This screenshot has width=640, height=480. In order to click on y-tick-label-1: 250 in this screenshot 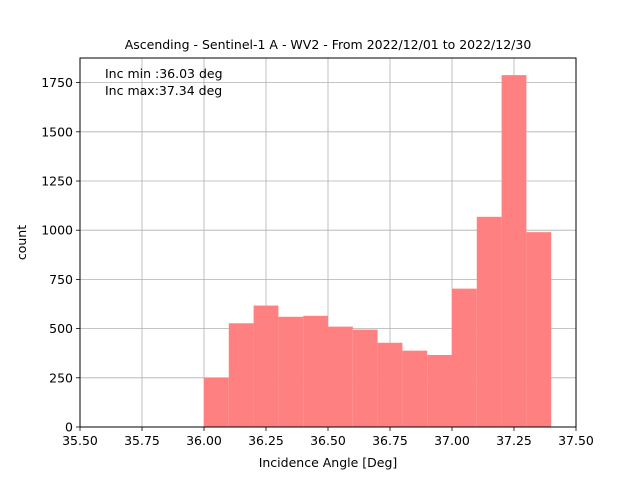, I will do `click(61, 377)`.